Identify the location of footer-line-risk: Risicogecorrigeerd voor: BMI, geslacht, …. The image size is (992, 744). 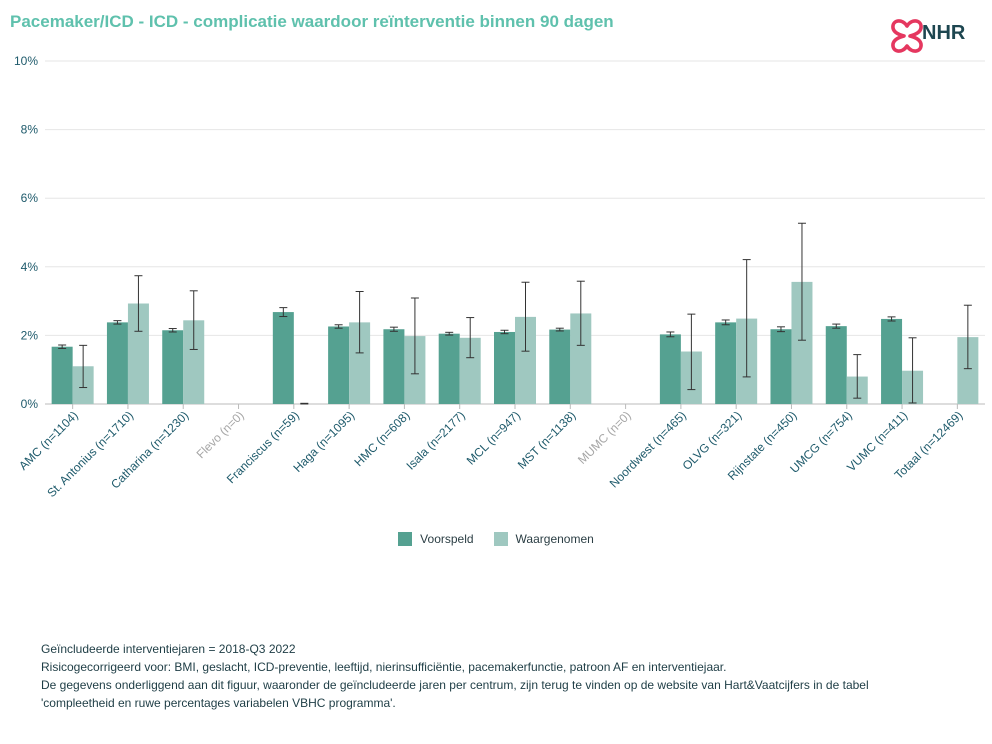
(384, 667).